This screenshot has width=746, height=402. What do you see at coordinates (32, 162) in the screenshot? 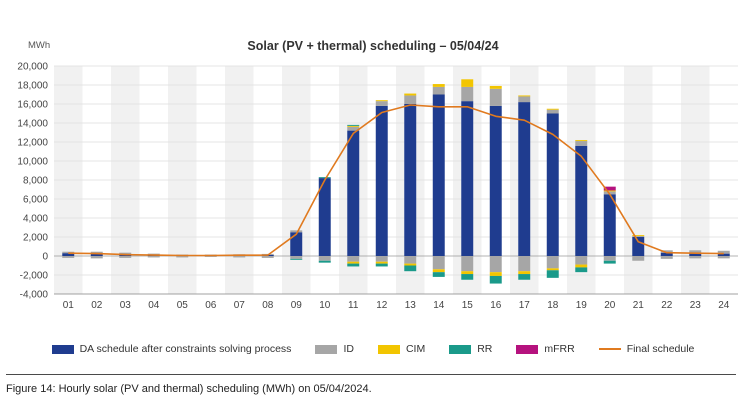
I see `y-tick-label: 10,000` at bounding box center [32, 162].